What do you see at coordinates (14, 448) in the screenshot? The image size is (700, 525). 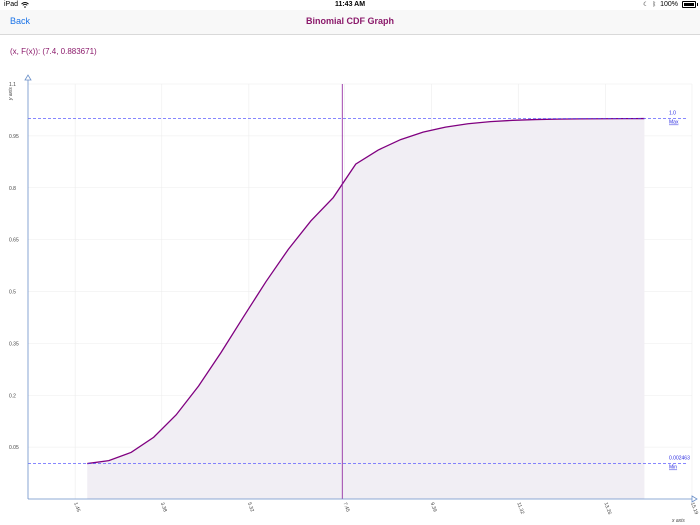 I see `y-tick-label: 0.05` at bounding box center [14, 448].